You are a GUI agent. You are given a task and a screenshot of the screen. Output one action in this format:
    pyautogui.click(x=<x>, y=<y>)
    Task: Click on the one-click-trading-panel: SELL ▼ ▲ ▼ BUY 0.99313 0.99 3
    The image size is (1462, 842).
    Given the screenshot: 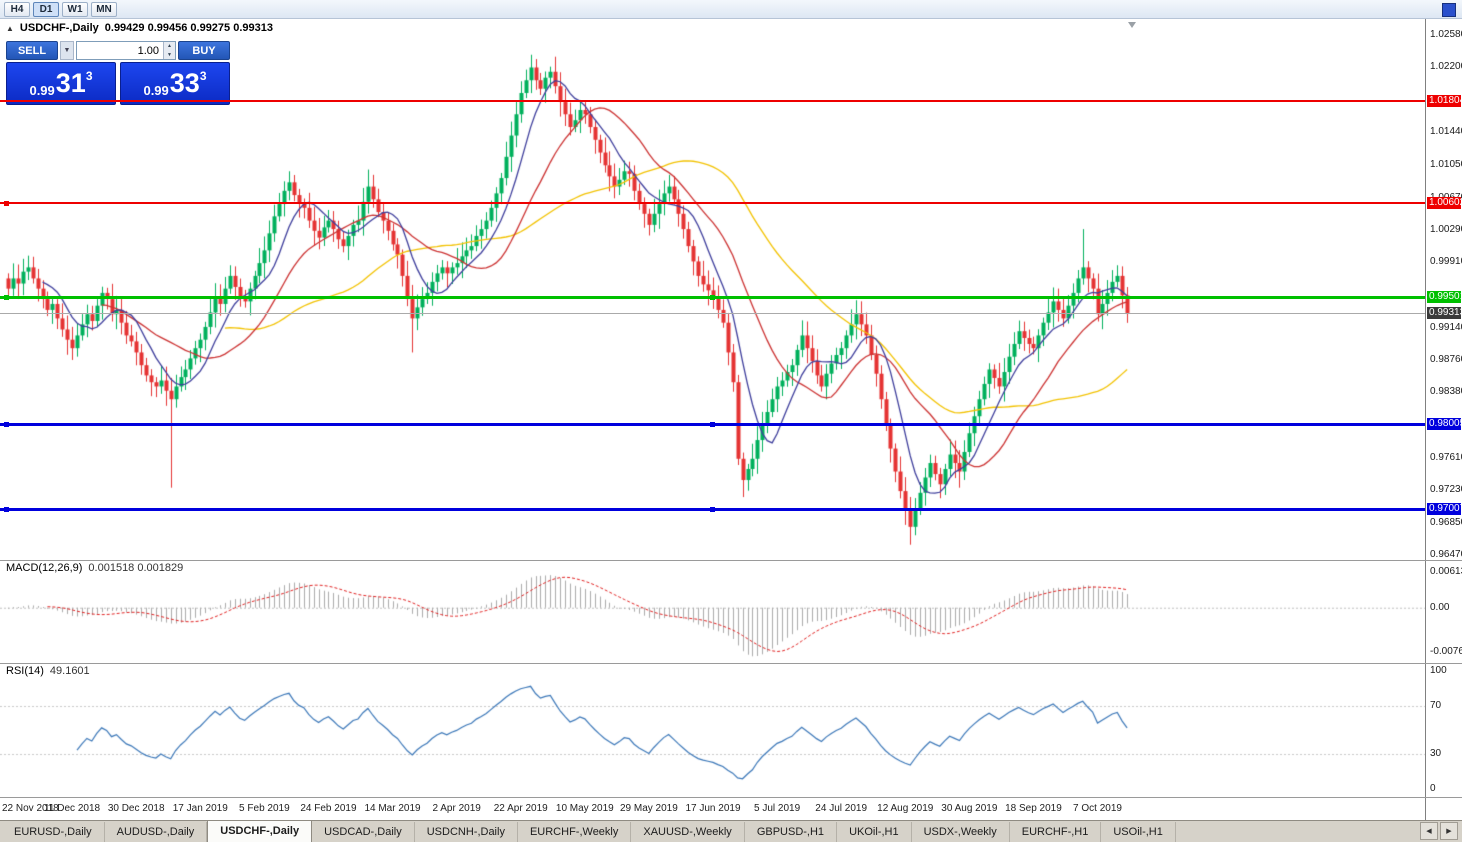 What is the action you would take?
    pyautogui.click(x=118, y=73)
    